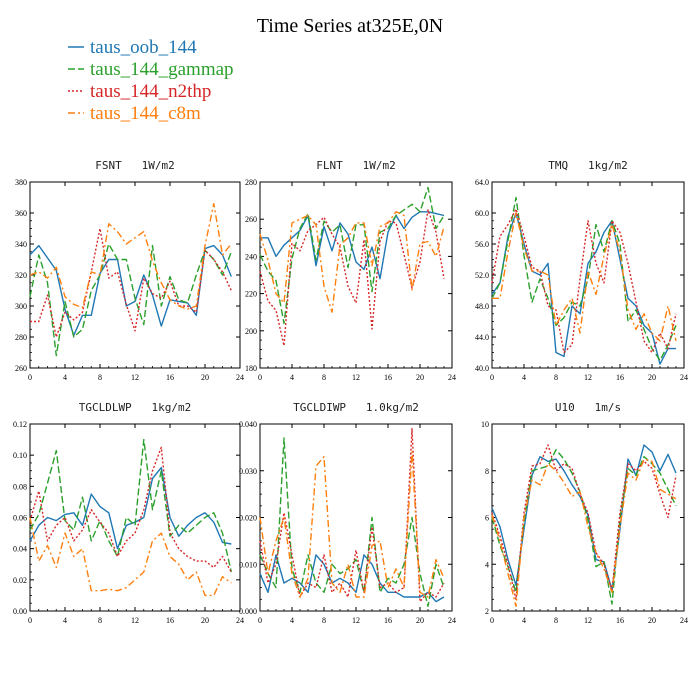  I want to click on legend-entry: taus_144_n2thp, so click(139, 91).